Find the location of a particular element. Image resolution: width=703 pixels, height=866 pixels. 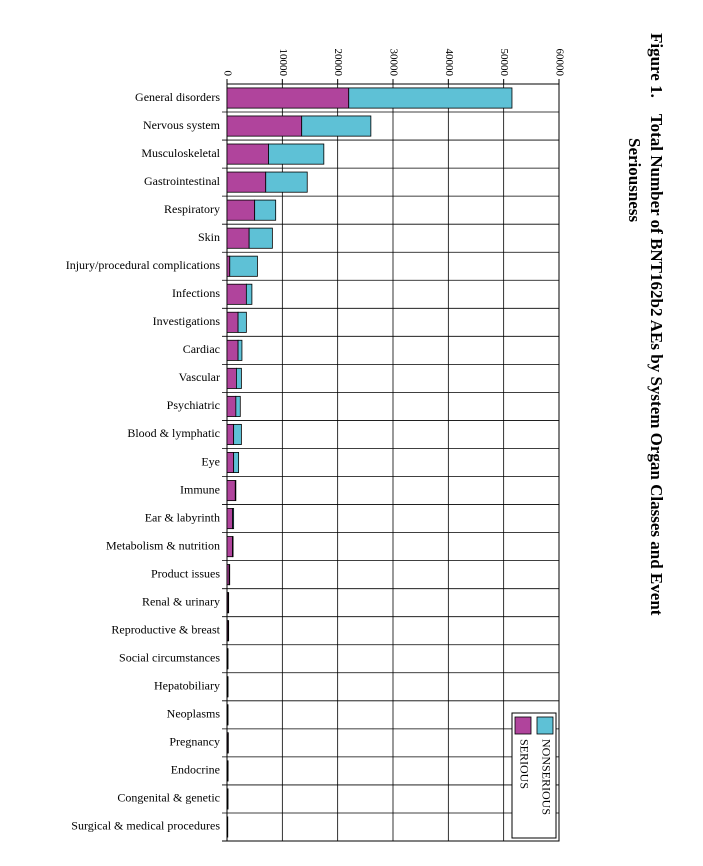

x-tick-label: 60000 is located at coordinates (559, 63).